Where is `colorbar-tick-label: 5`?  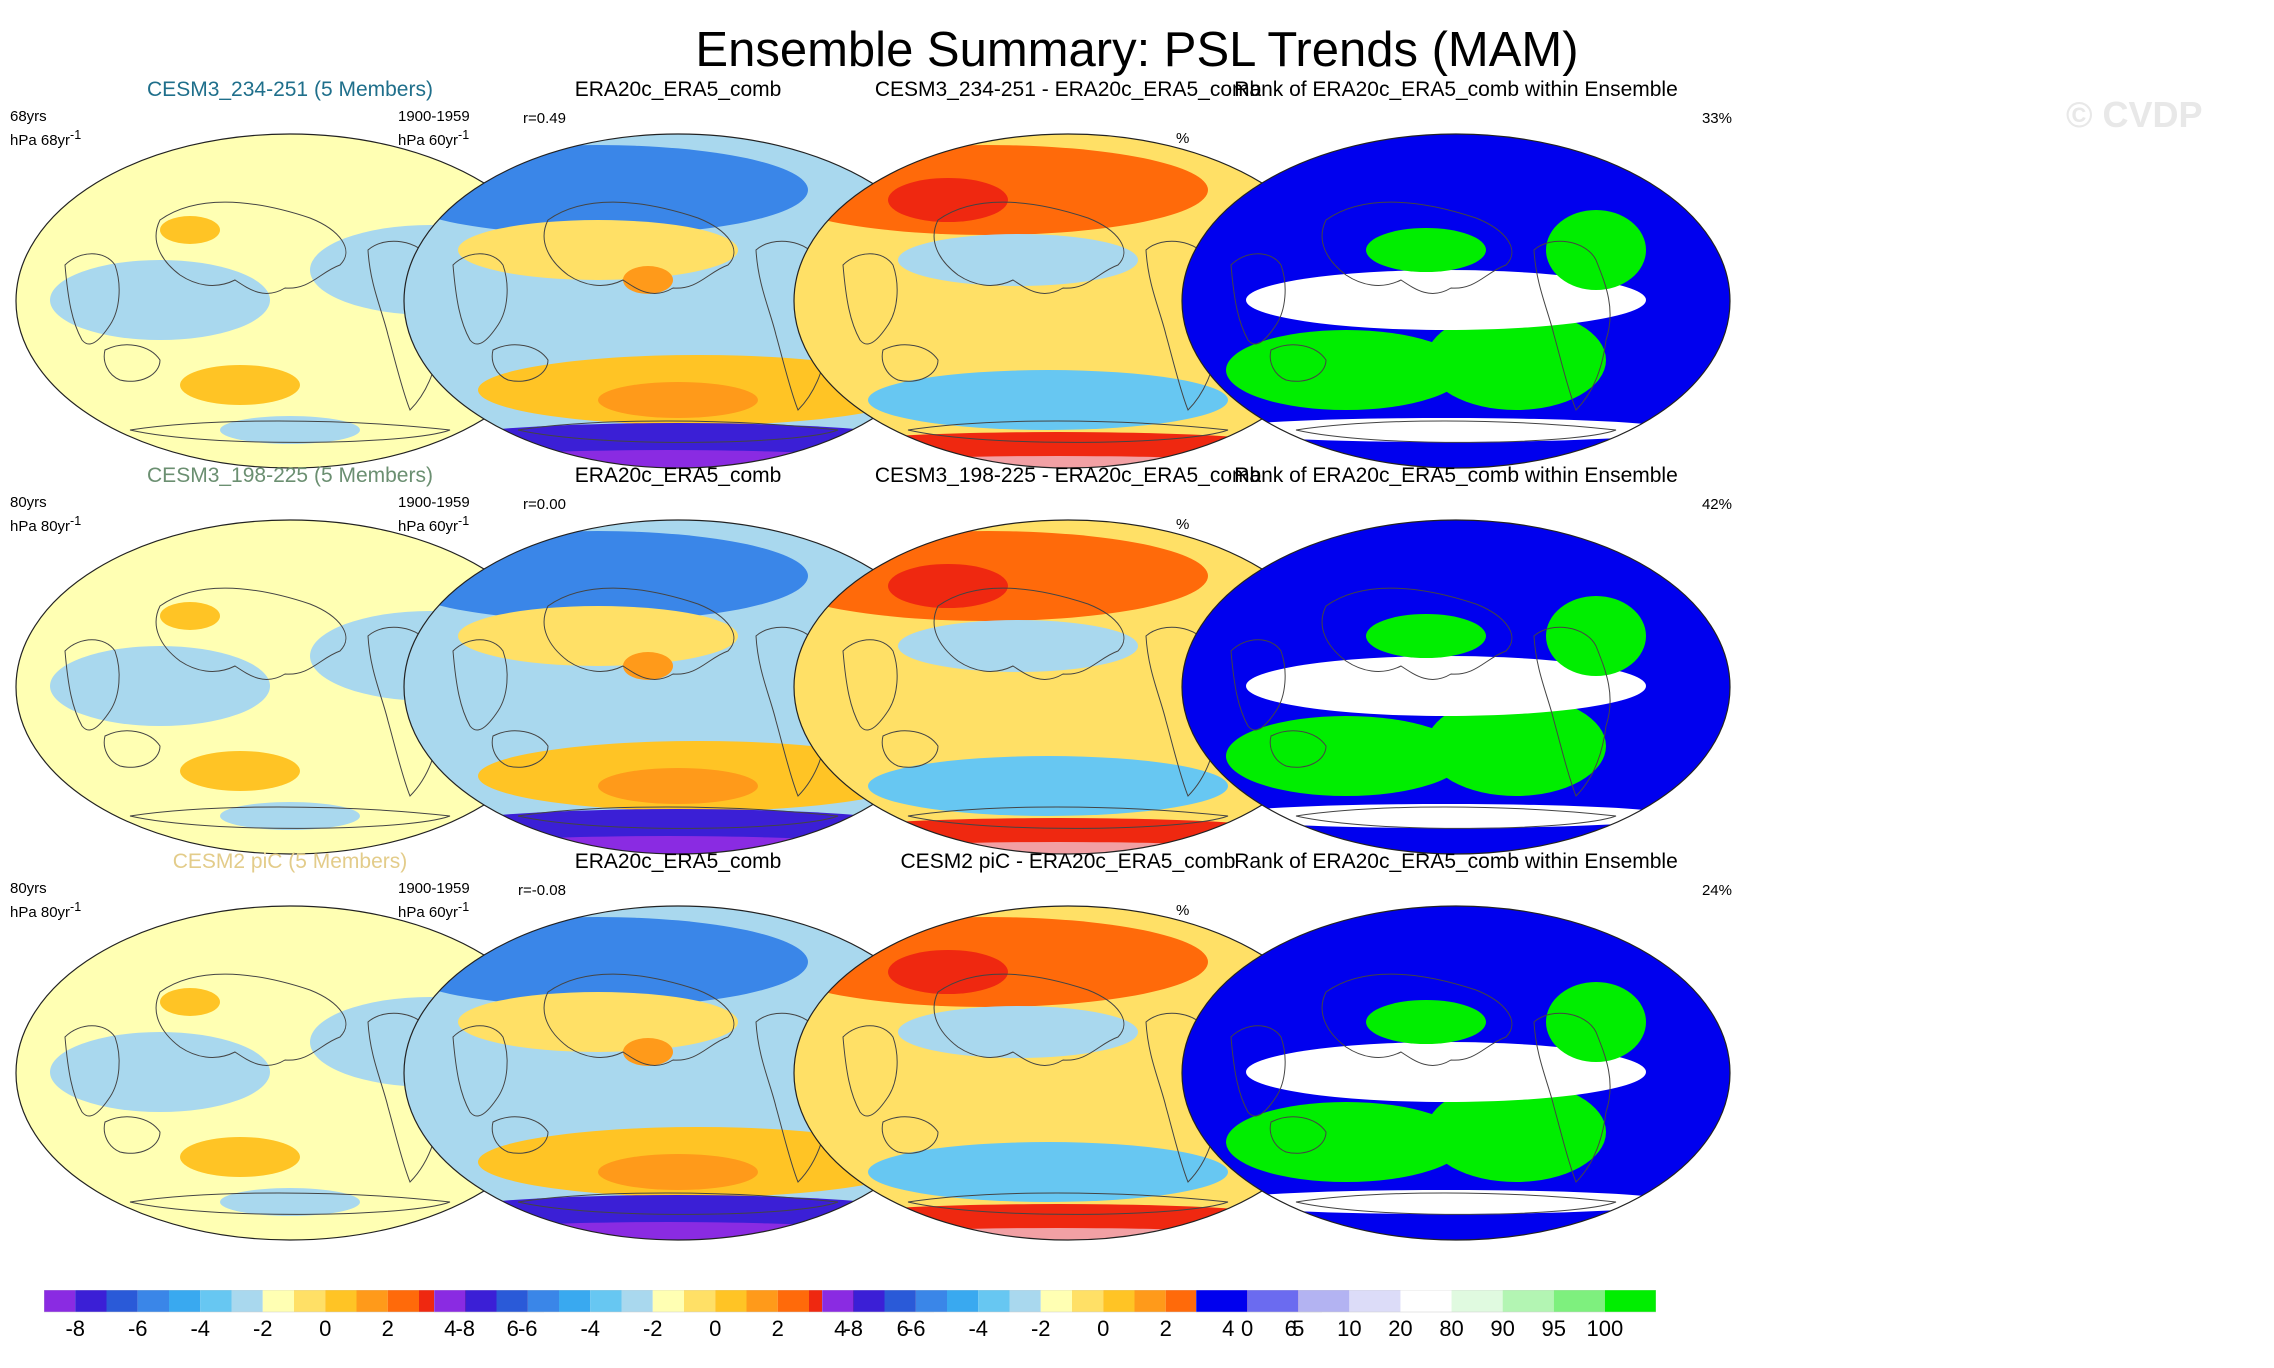 colorbar-tick-label: 5 is located at coordinates (1298, 1328).